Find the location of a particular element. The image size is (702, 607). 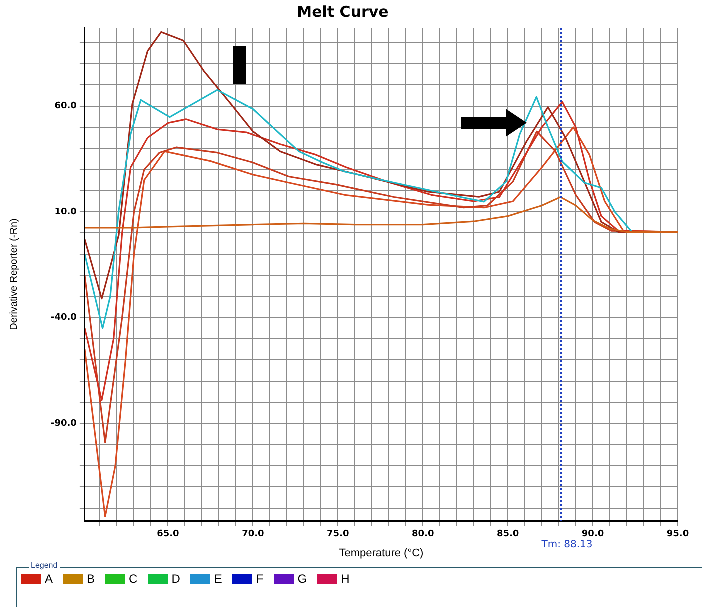

ref-line-label: Tm: 88.13 is located at coordinates (566, 545).